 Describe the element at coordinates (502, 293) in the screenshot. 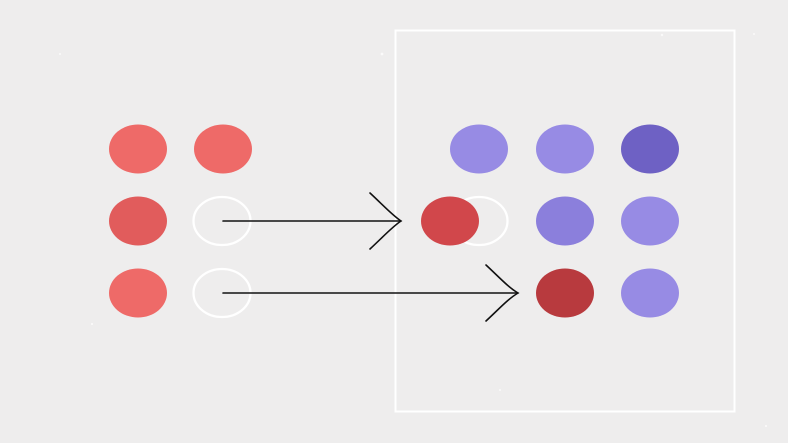

I see `arrow-row-3-head` at that location.